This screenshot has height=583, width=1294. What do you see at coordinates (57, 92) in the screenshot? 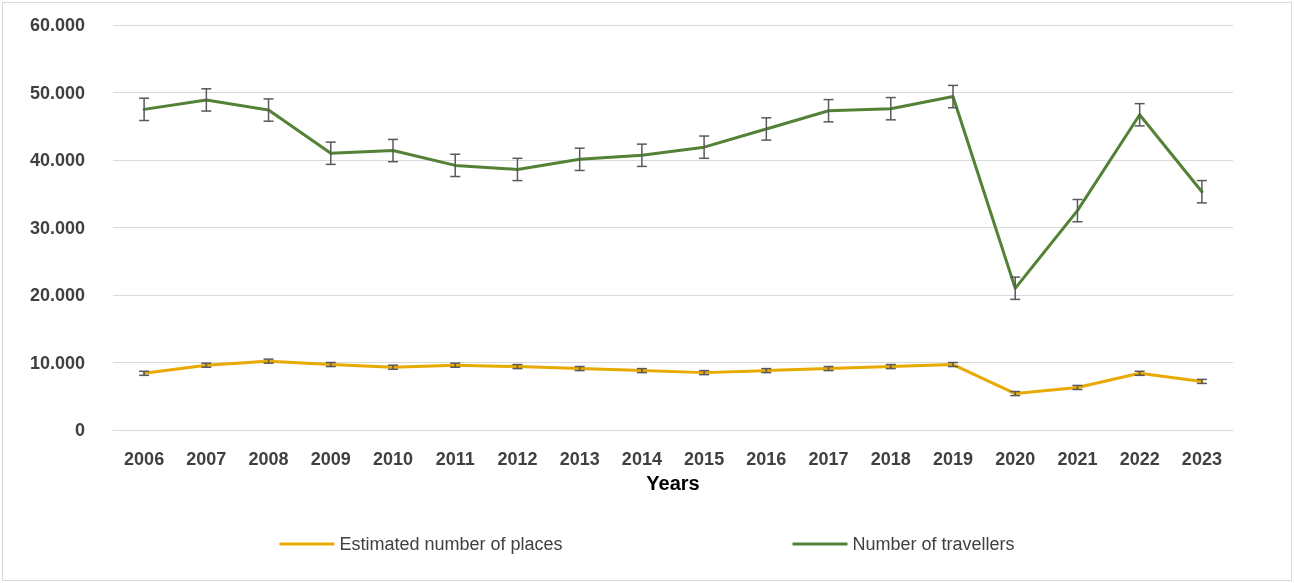
I see `y-tick-label: 50.000` at bounding box center [57, 92].